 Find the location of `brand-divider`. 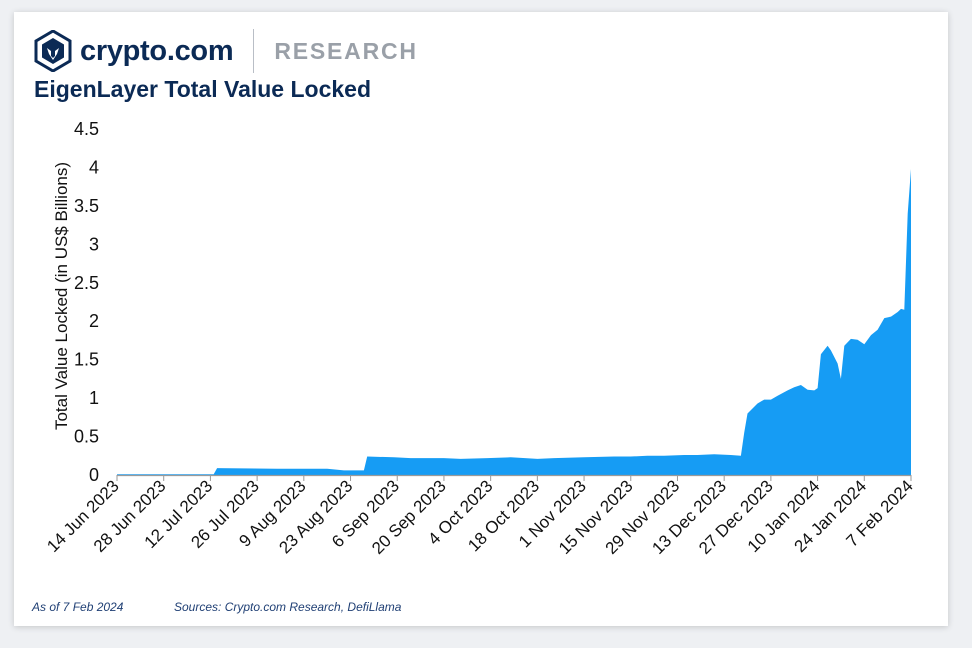

brand-divider is located at coordinates (254, 51).